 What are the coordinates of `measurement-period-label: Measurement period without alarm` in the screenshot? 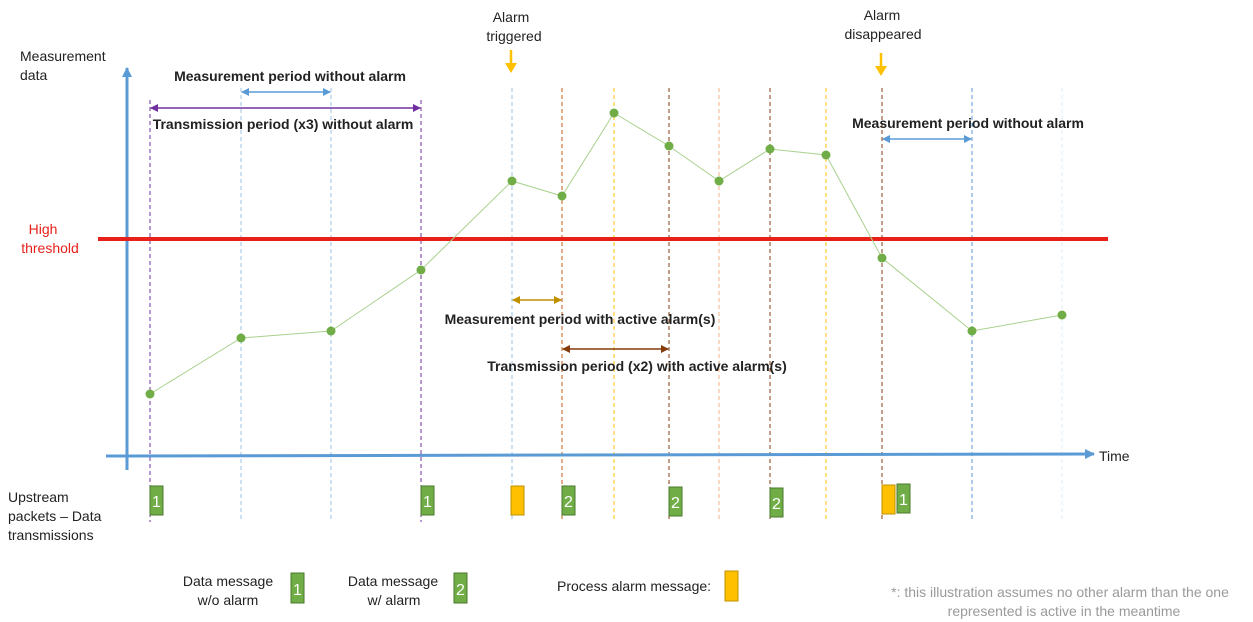 It's located at (290, 76).